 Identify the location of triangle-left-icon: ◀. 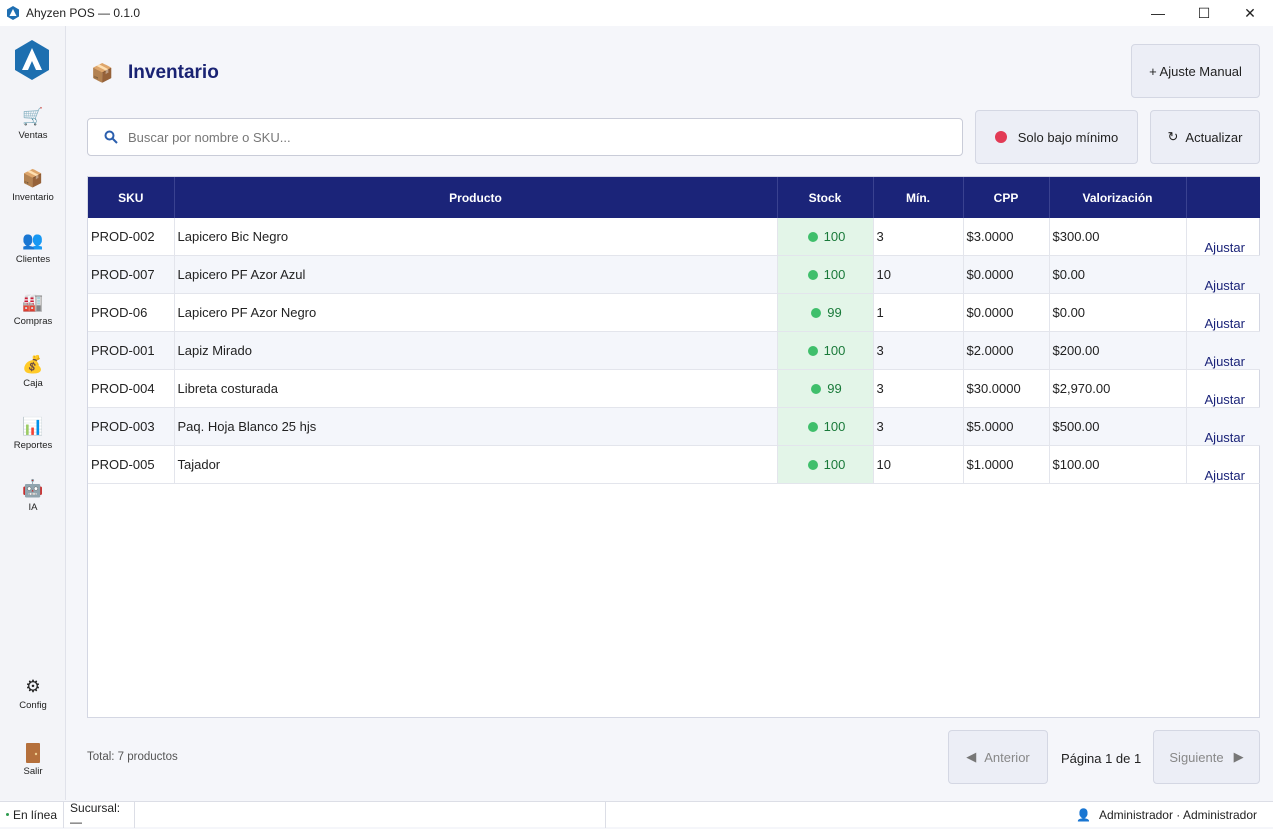
(971, 756).